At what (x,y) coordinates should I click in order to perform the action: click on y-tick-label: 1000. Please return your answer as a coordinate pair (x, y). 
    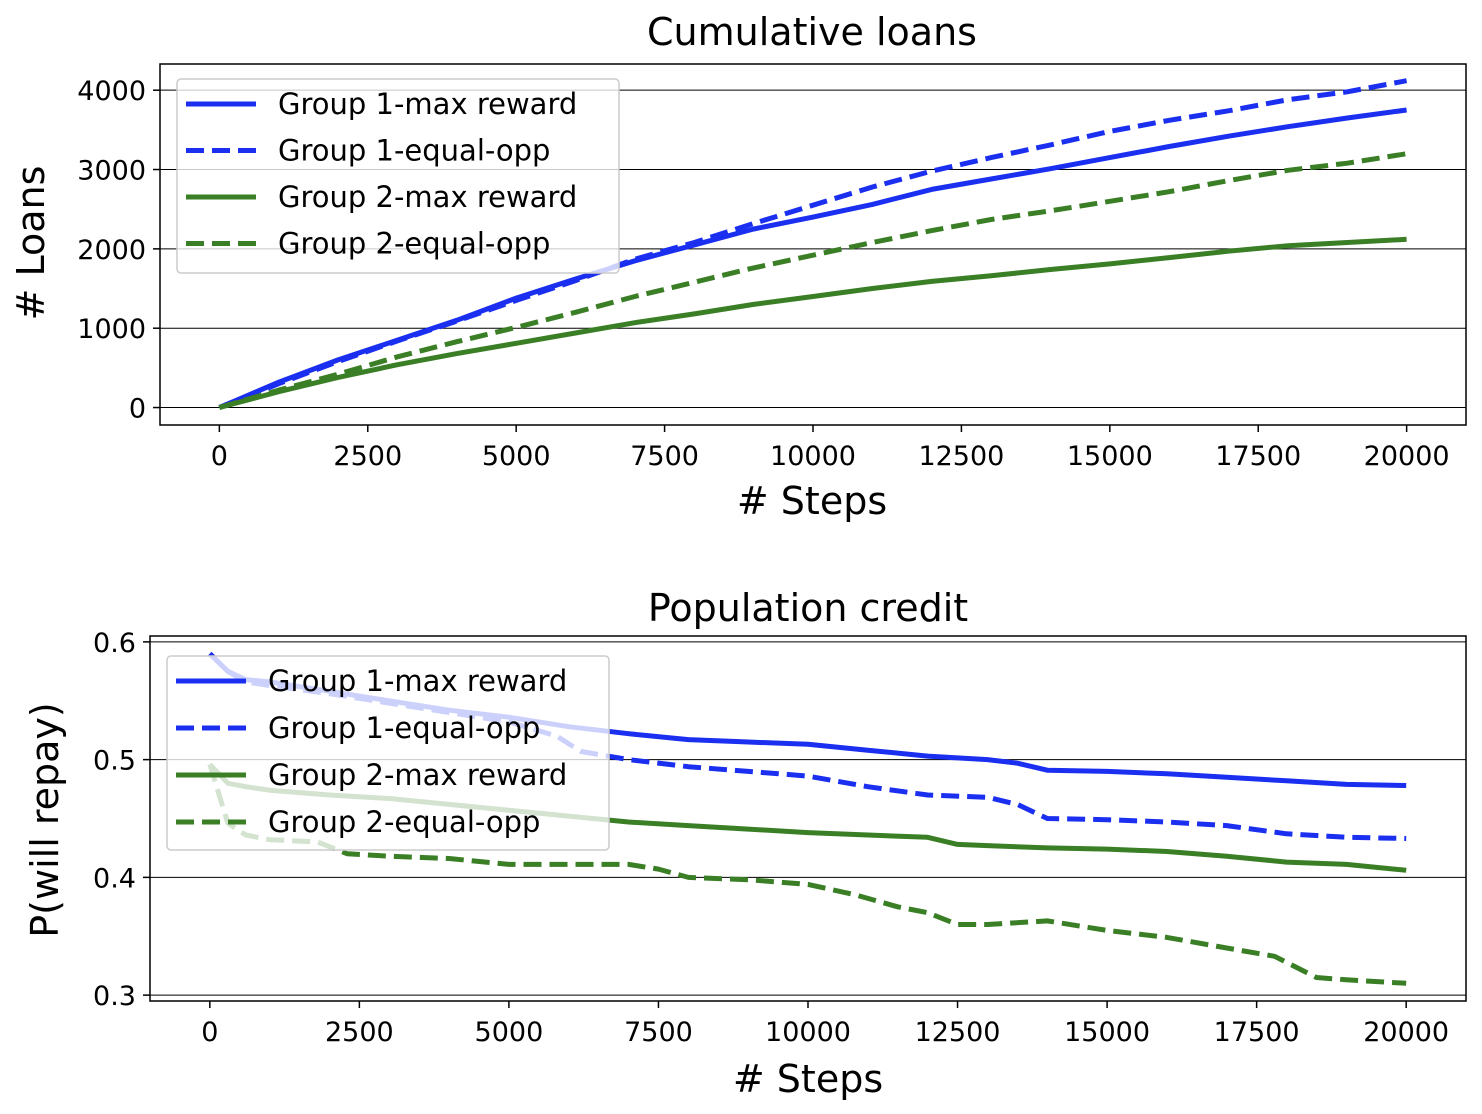
    Looking at the image, I should click on (111, 329).